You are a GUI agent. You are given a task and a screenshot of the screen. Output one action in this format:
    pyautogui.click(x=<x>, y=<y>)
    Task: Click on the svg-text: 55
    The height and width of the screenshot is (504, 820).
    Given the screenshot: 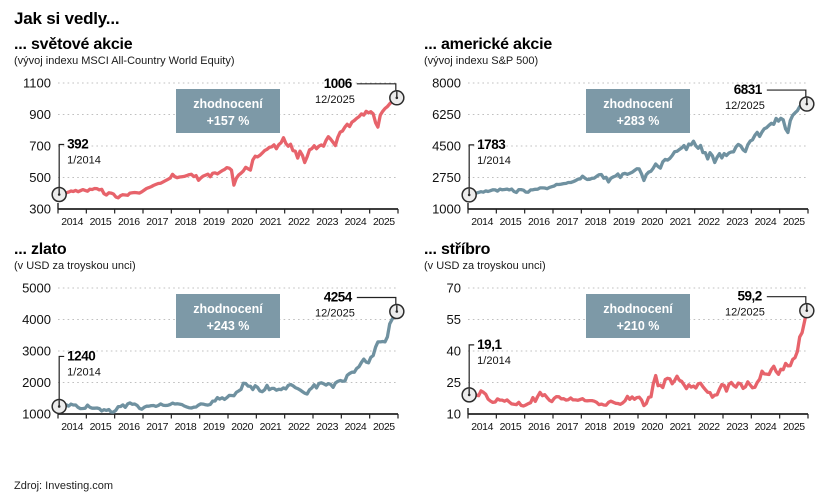 What is the action you would take?
    pyautogui.click(x=454, y=319)
    